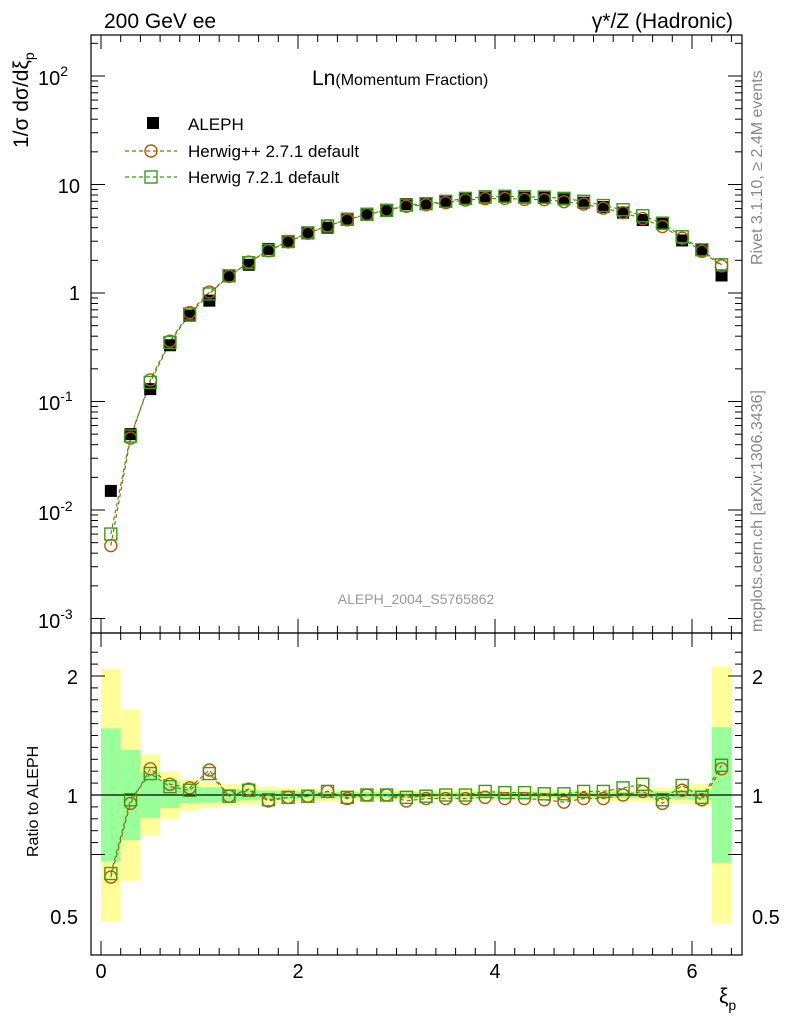  I want to click on ratio-ytick-label-1: 1, so click(72, 797).